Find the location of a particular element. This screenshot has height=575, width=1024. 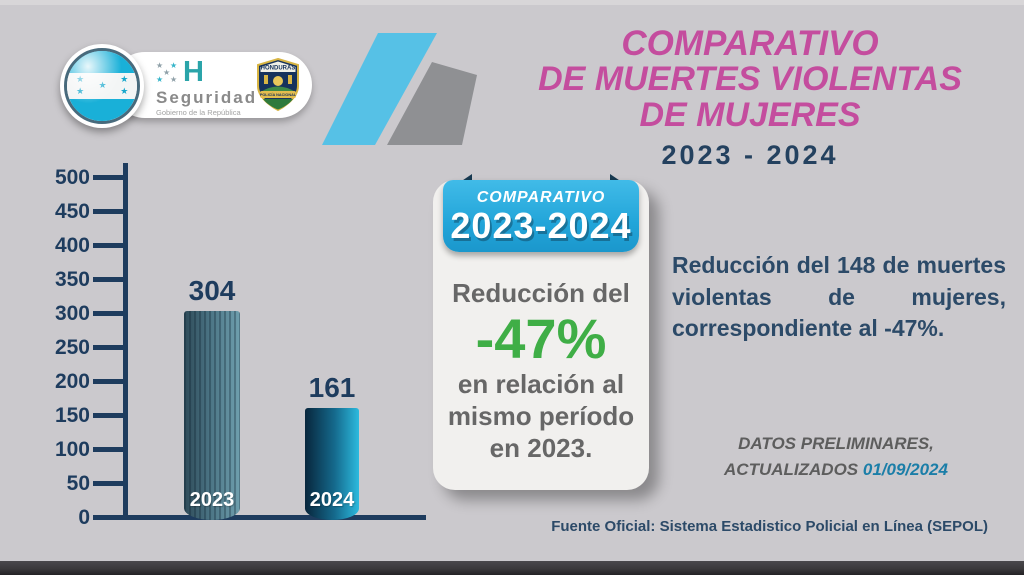

page-title-line2: DE MUERTES VIOLENTAS is located at coordinates (750, 79).